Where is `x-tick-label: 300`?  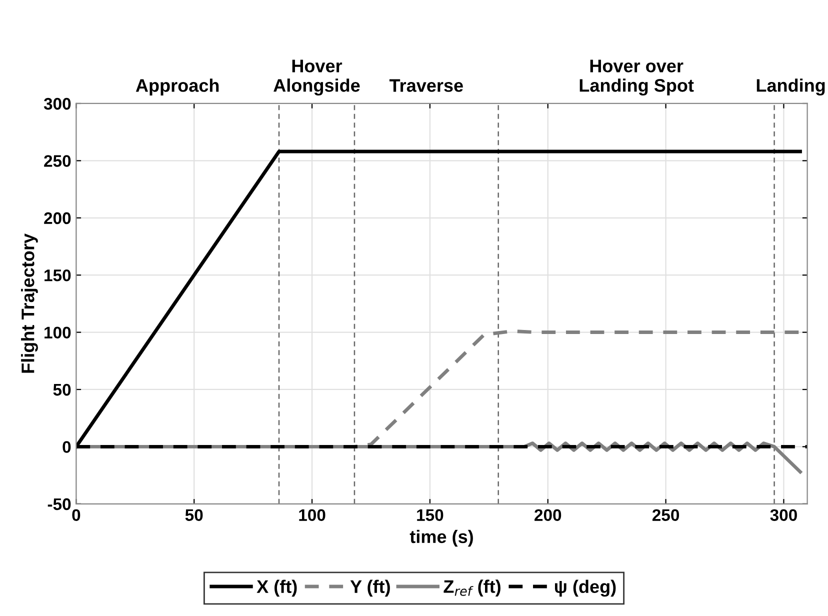 x-tick-label: 300 is located at coordinates (783, 515).